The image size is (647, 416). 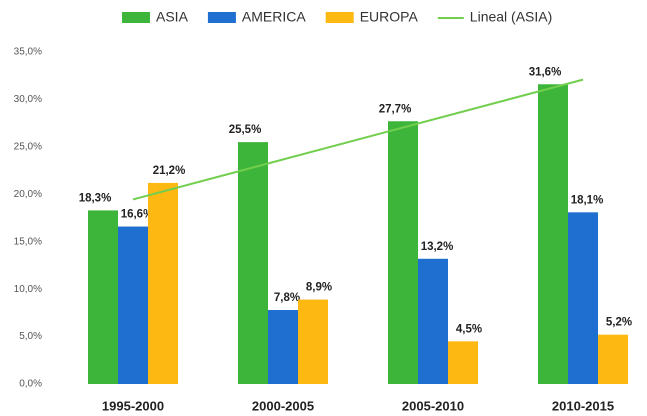 What do you see at coordinates (274, 17) in the screenshot?
I see `legend-label: AMERICA` at bounding box center [274, 17].